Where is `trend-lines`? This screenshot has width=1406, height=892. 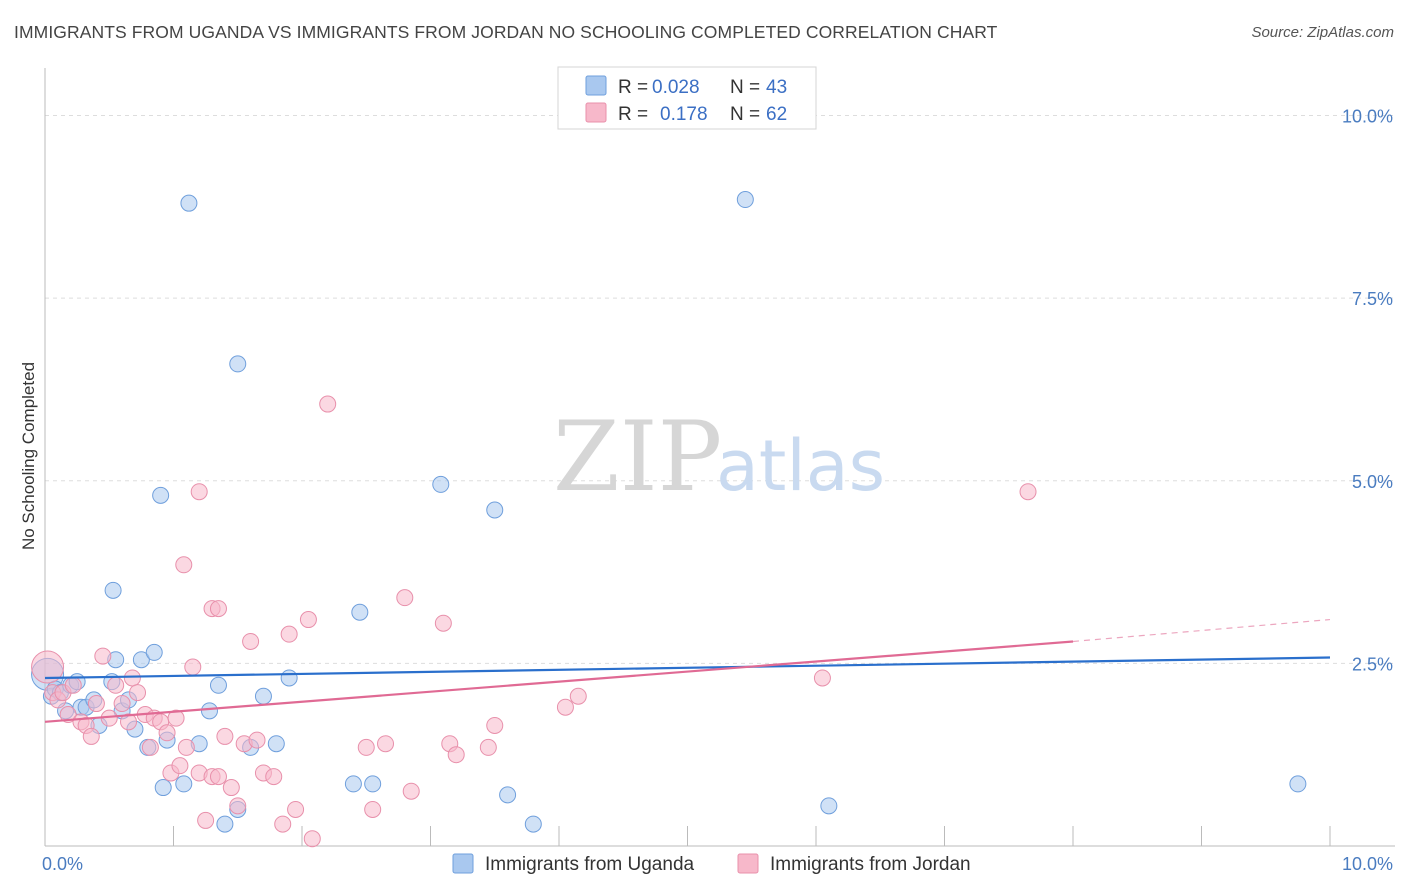
trend-lines is located at coordinates (687, 670).